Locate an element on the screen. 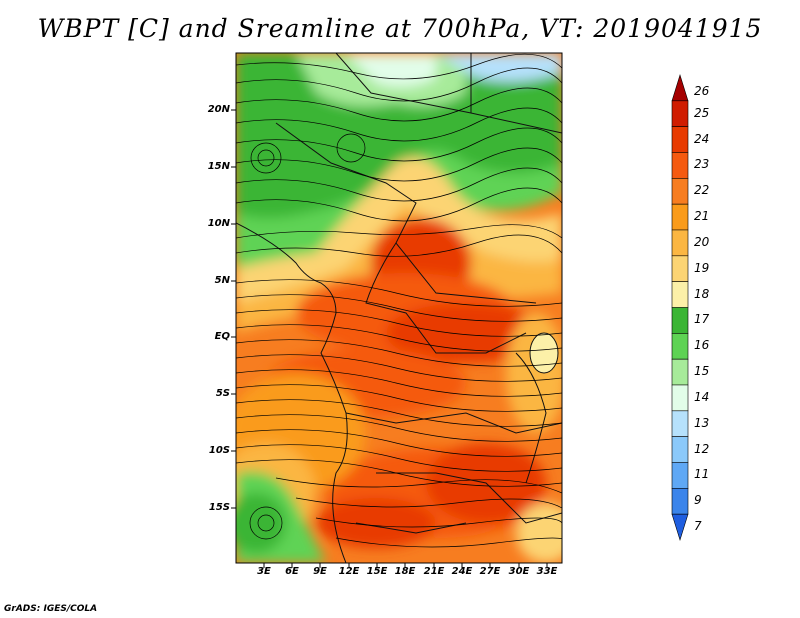  lat-label-10s: 10S is located at coordinates (219, 450).